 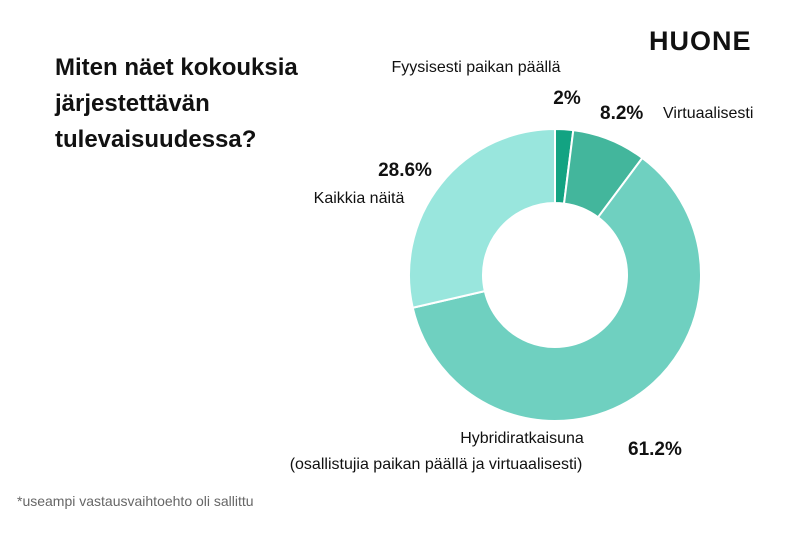 I want to click on slice-label-kaikkia: Kaikkia näitä, so click(x=359, y=198).